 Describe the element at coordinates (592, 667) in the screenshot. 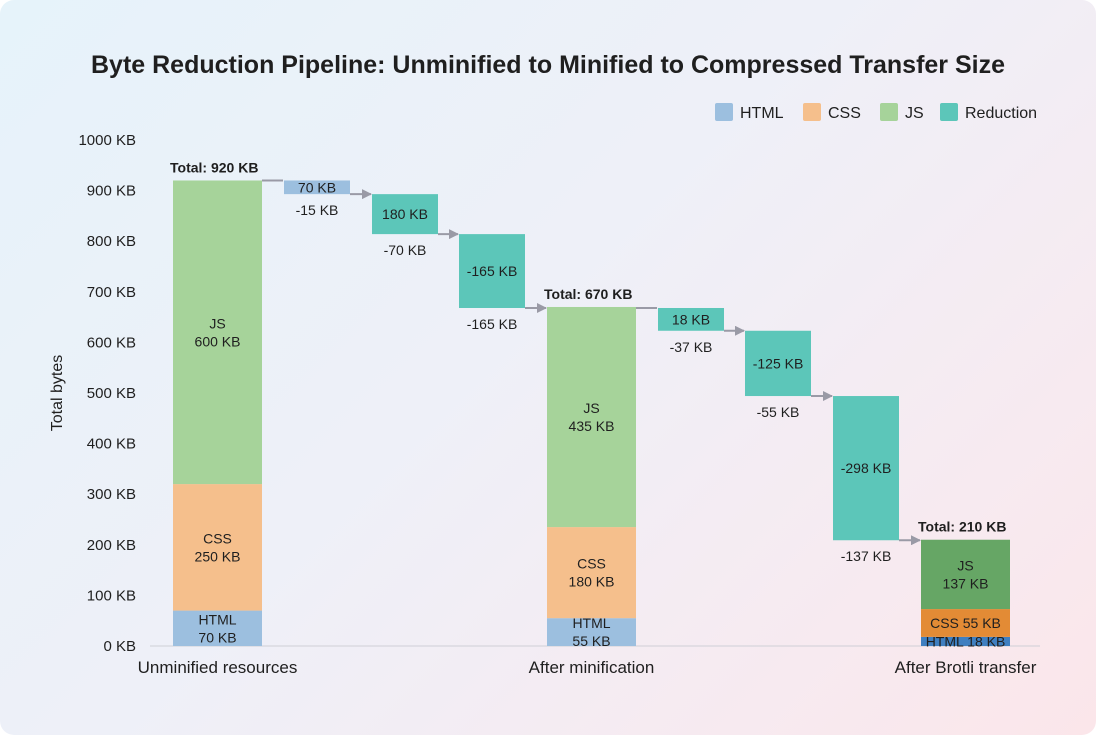

I see `x-category-label: After minification` at that location.